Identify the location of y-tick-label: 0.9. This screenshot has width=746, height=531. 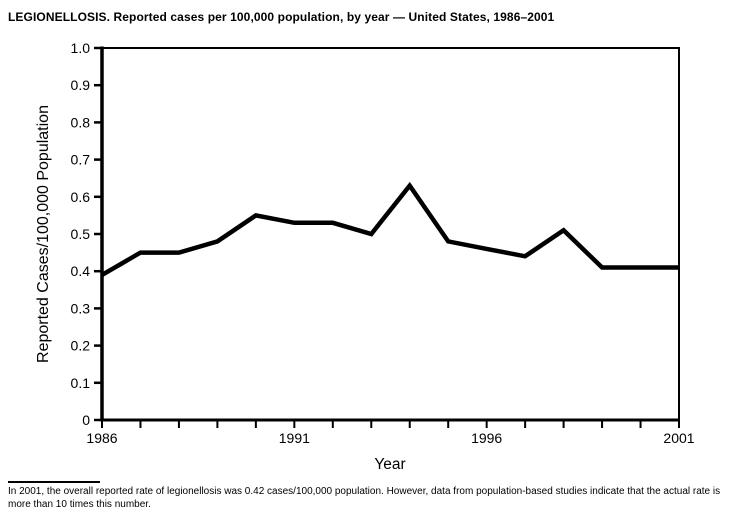
(81, 85).